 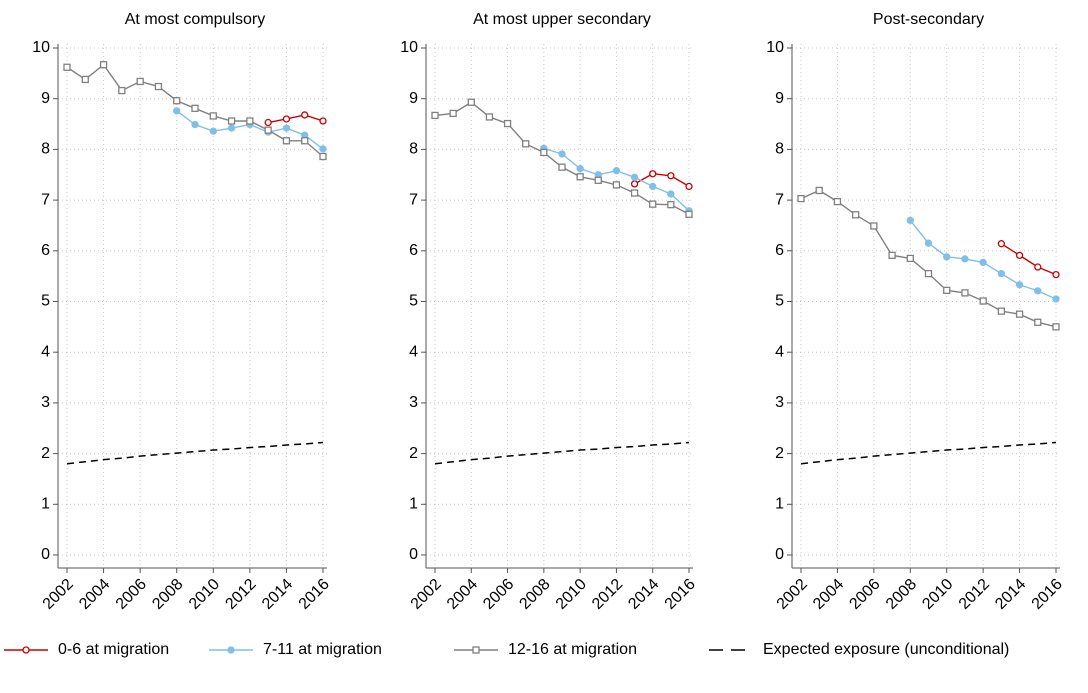 What do you see at coordinates (426, 594) in the screenshot?
I see `x-tick-label: 2002` at bounding box center [426, 594].